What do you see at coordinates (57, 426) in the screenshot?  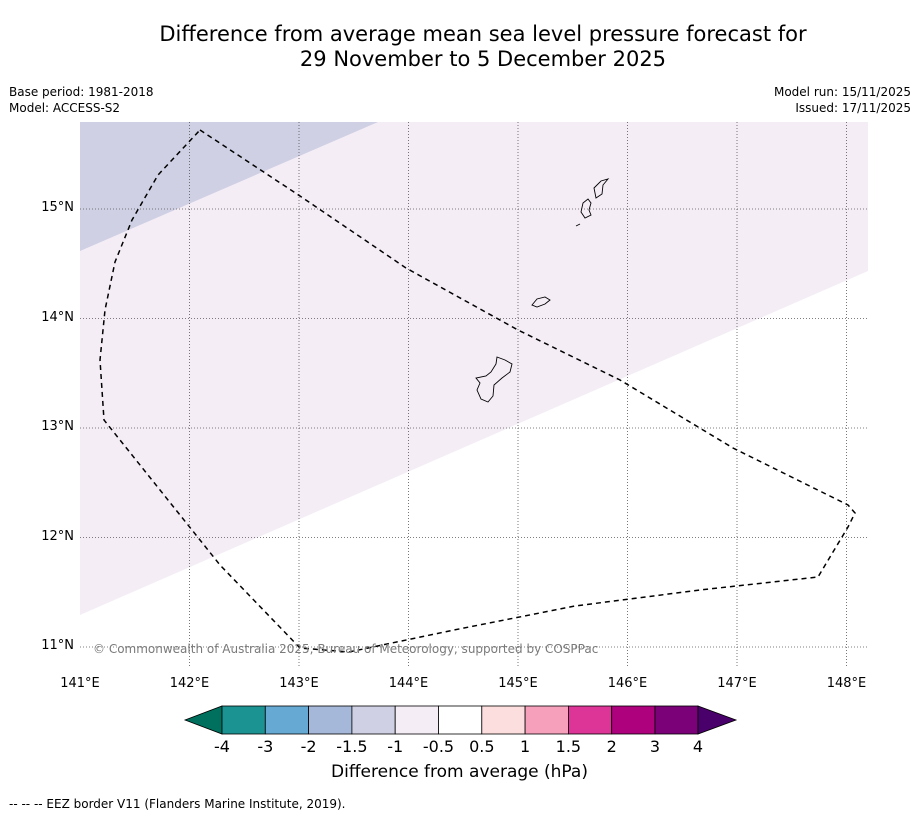 I see `lat-label-13: 13°N` at bounding box center [57, 426].